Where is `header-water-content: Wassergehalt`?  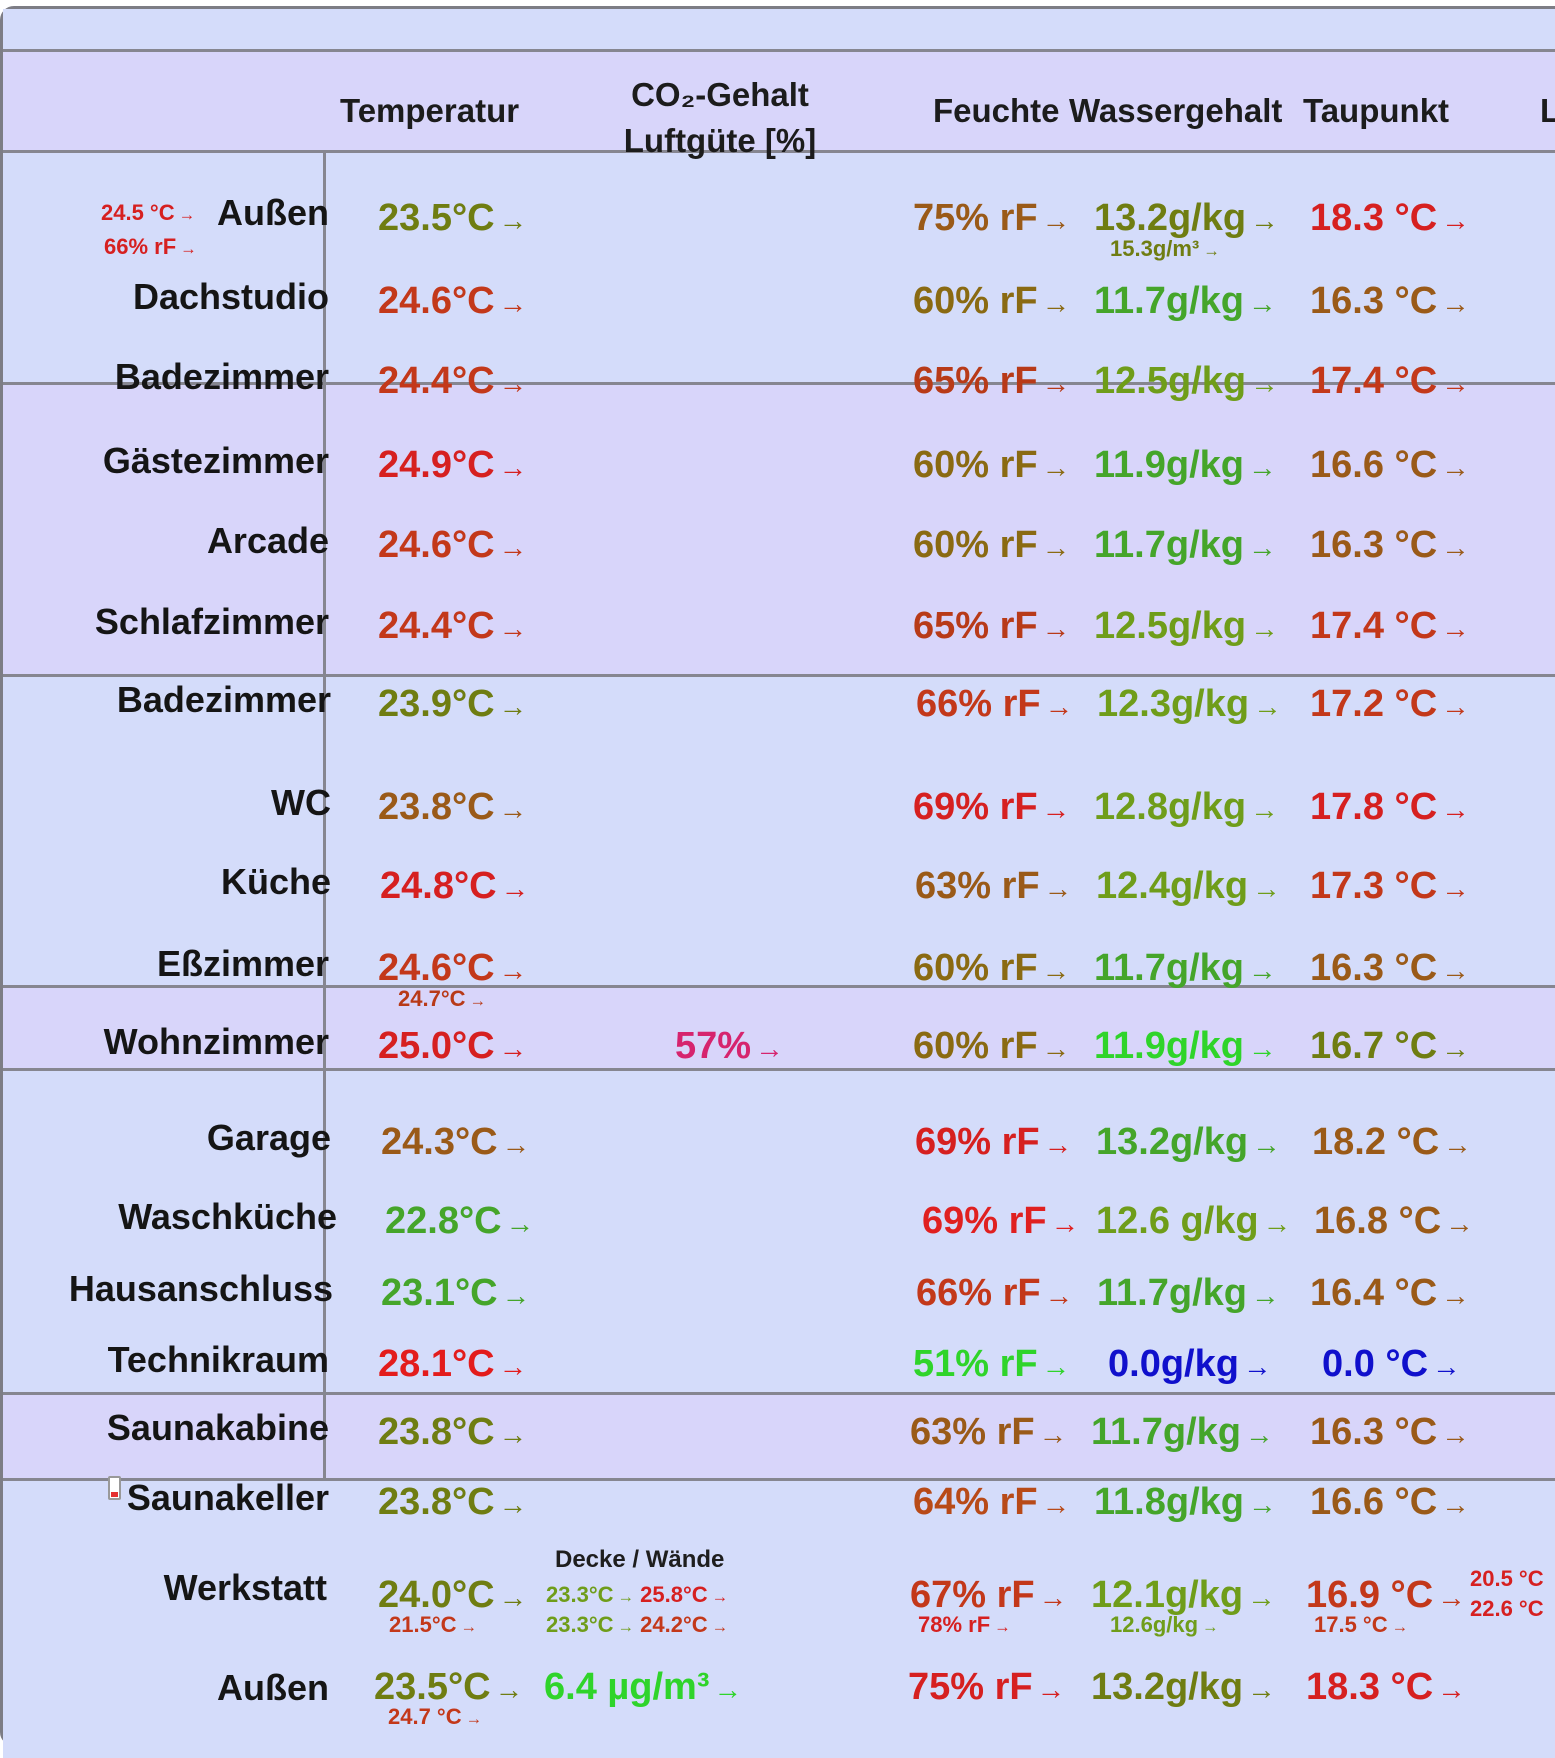 header-water-content: Wassergehalt is located at coordinates (1176, 110).